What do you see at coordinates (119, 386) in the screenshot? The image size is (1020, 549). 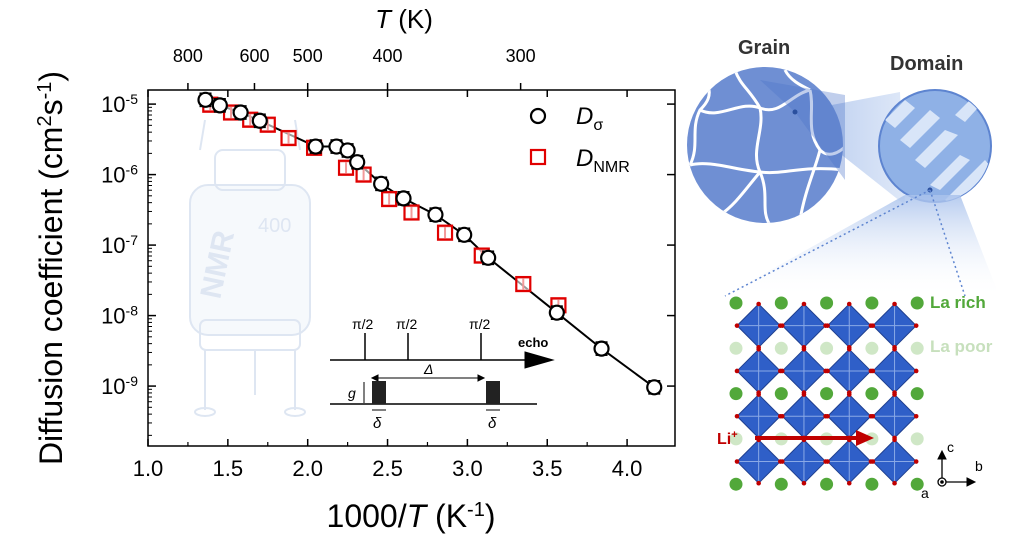 I see `y-tick-label: 10⁻⁹` at bounding box center [119, 386].